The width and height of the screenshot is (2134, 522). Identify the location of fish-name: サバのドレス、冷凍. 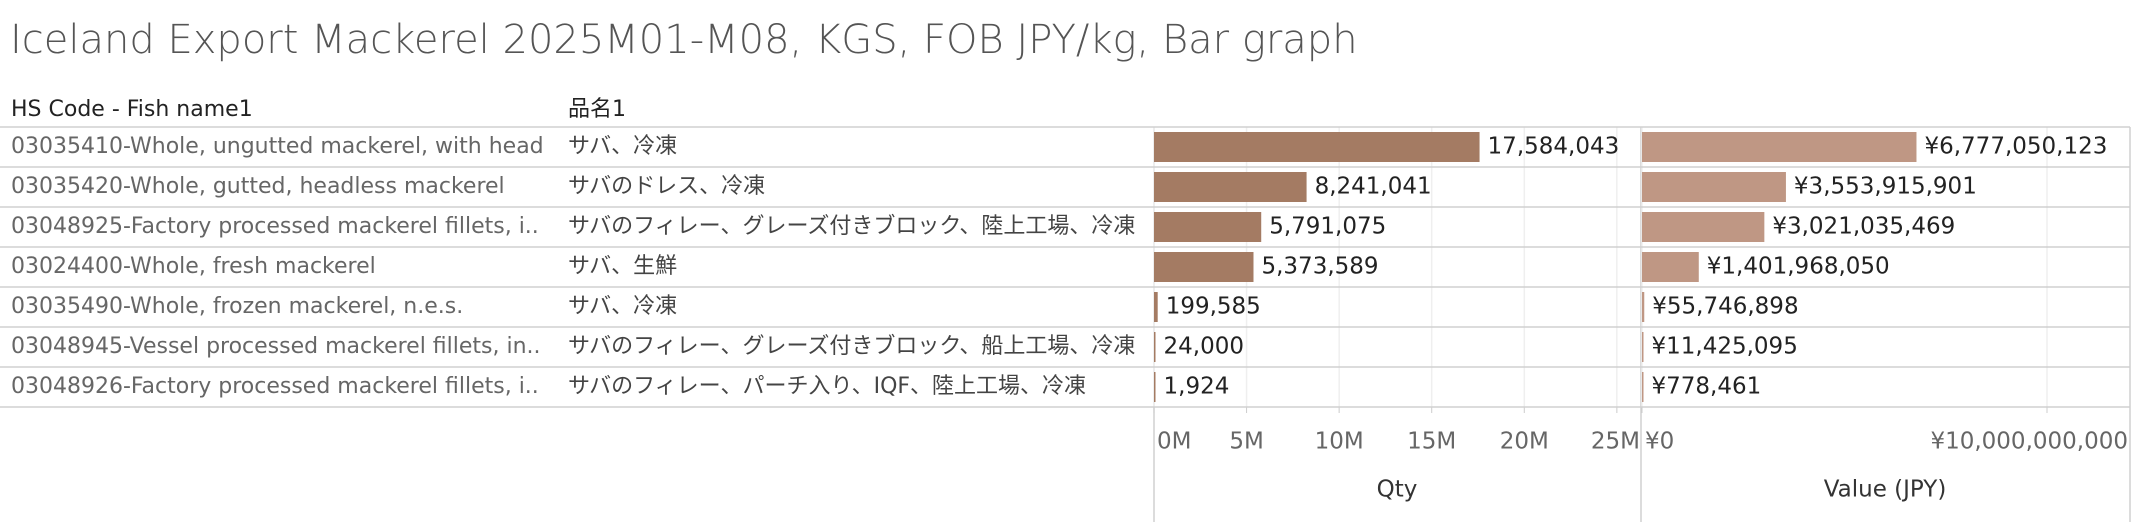
(666, 186).